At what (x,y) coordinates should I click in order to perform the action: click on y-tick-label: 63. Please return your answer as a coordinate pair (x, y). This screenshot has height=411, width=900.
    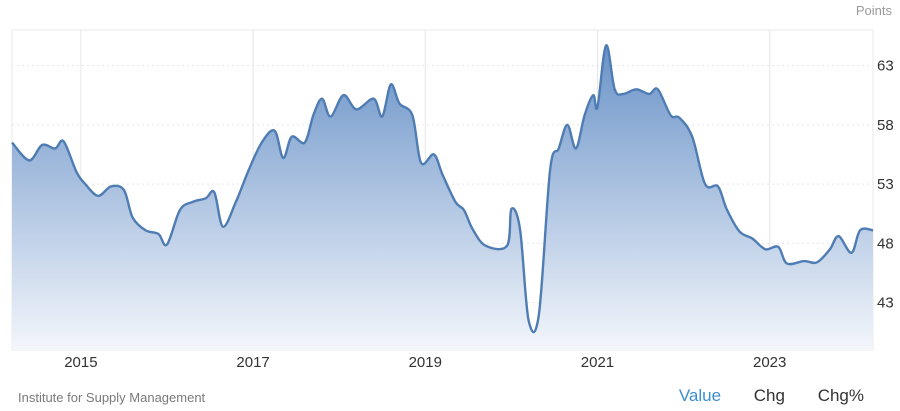
    Looking at the image, I should click on (885, 66).